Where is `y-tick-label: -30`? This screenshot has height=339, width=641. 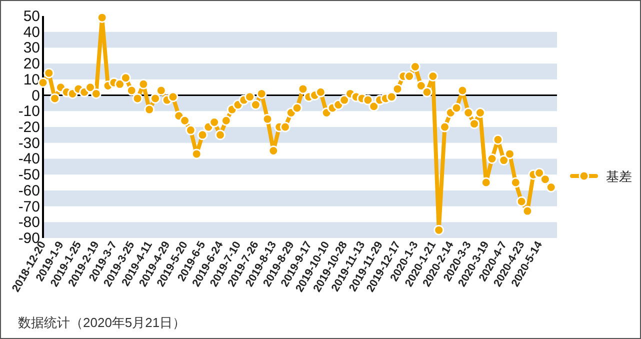 y-tick-label: -30 is located at coordinates (29, 143).